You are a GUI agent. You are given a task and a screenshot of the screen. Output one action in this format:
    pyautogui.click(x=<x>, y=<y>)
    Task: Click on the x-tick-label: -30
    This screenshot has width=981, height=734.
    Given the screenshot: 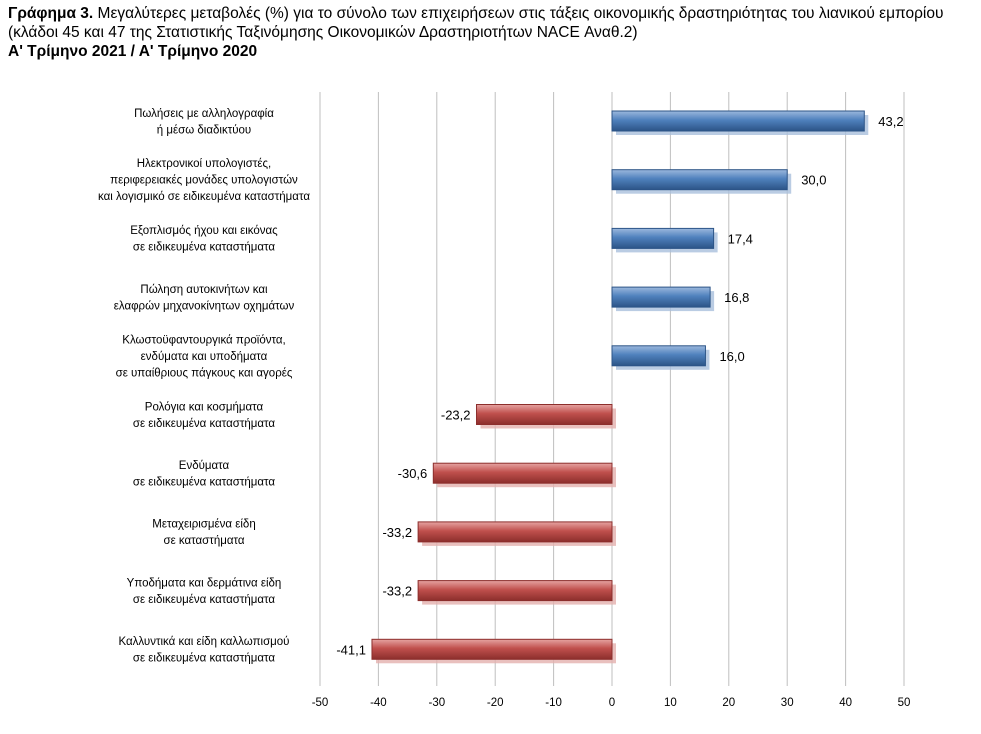 What is the action you would take?
    pyautogui.click(x=436, y=703)
    